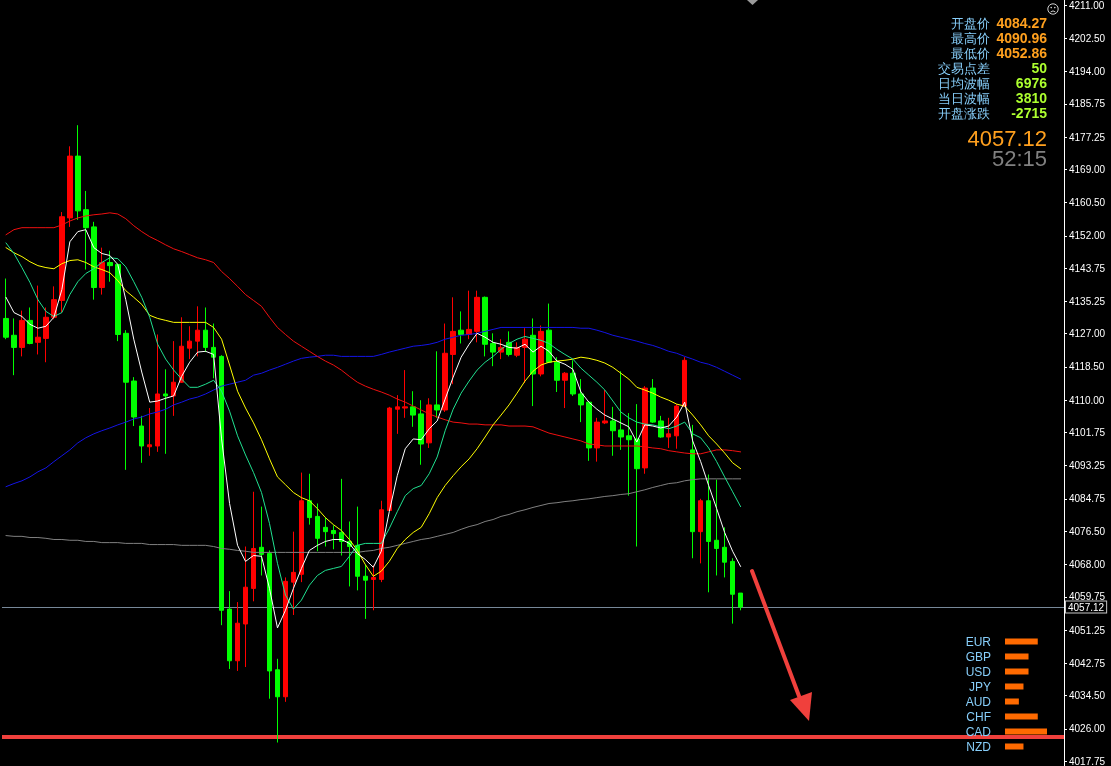 The image size is (1111, 766). I want to click on y-tick-label: 4026.00, so click(1087, 729).